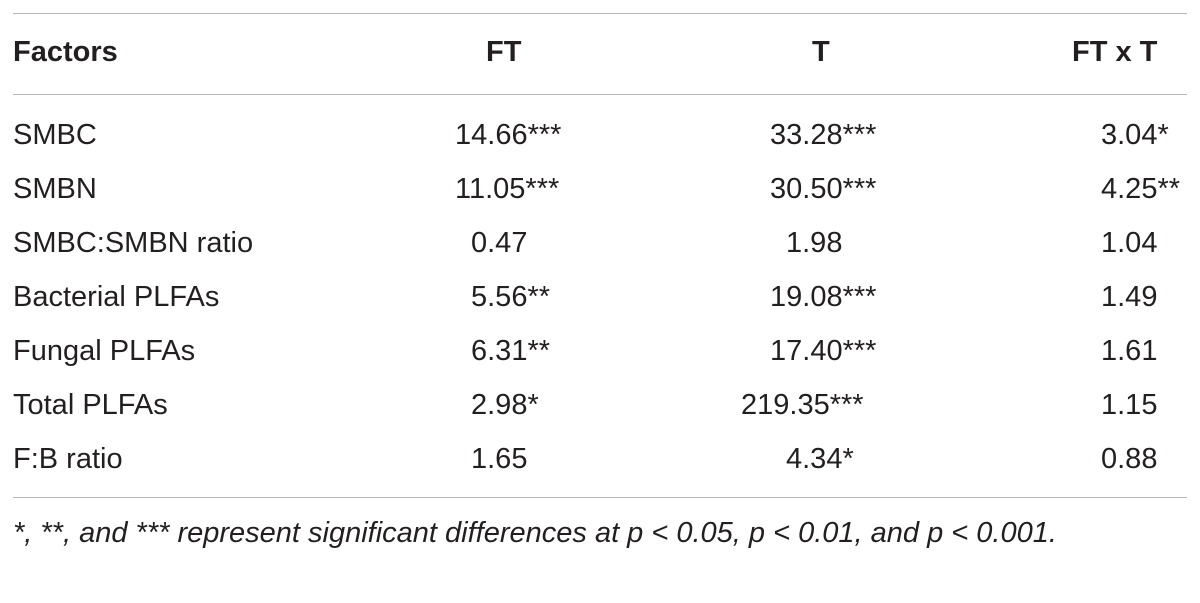  Describe the element at coordinates (823, 189) in the screenshot. I see `t-cell: 30.50***` at that location.